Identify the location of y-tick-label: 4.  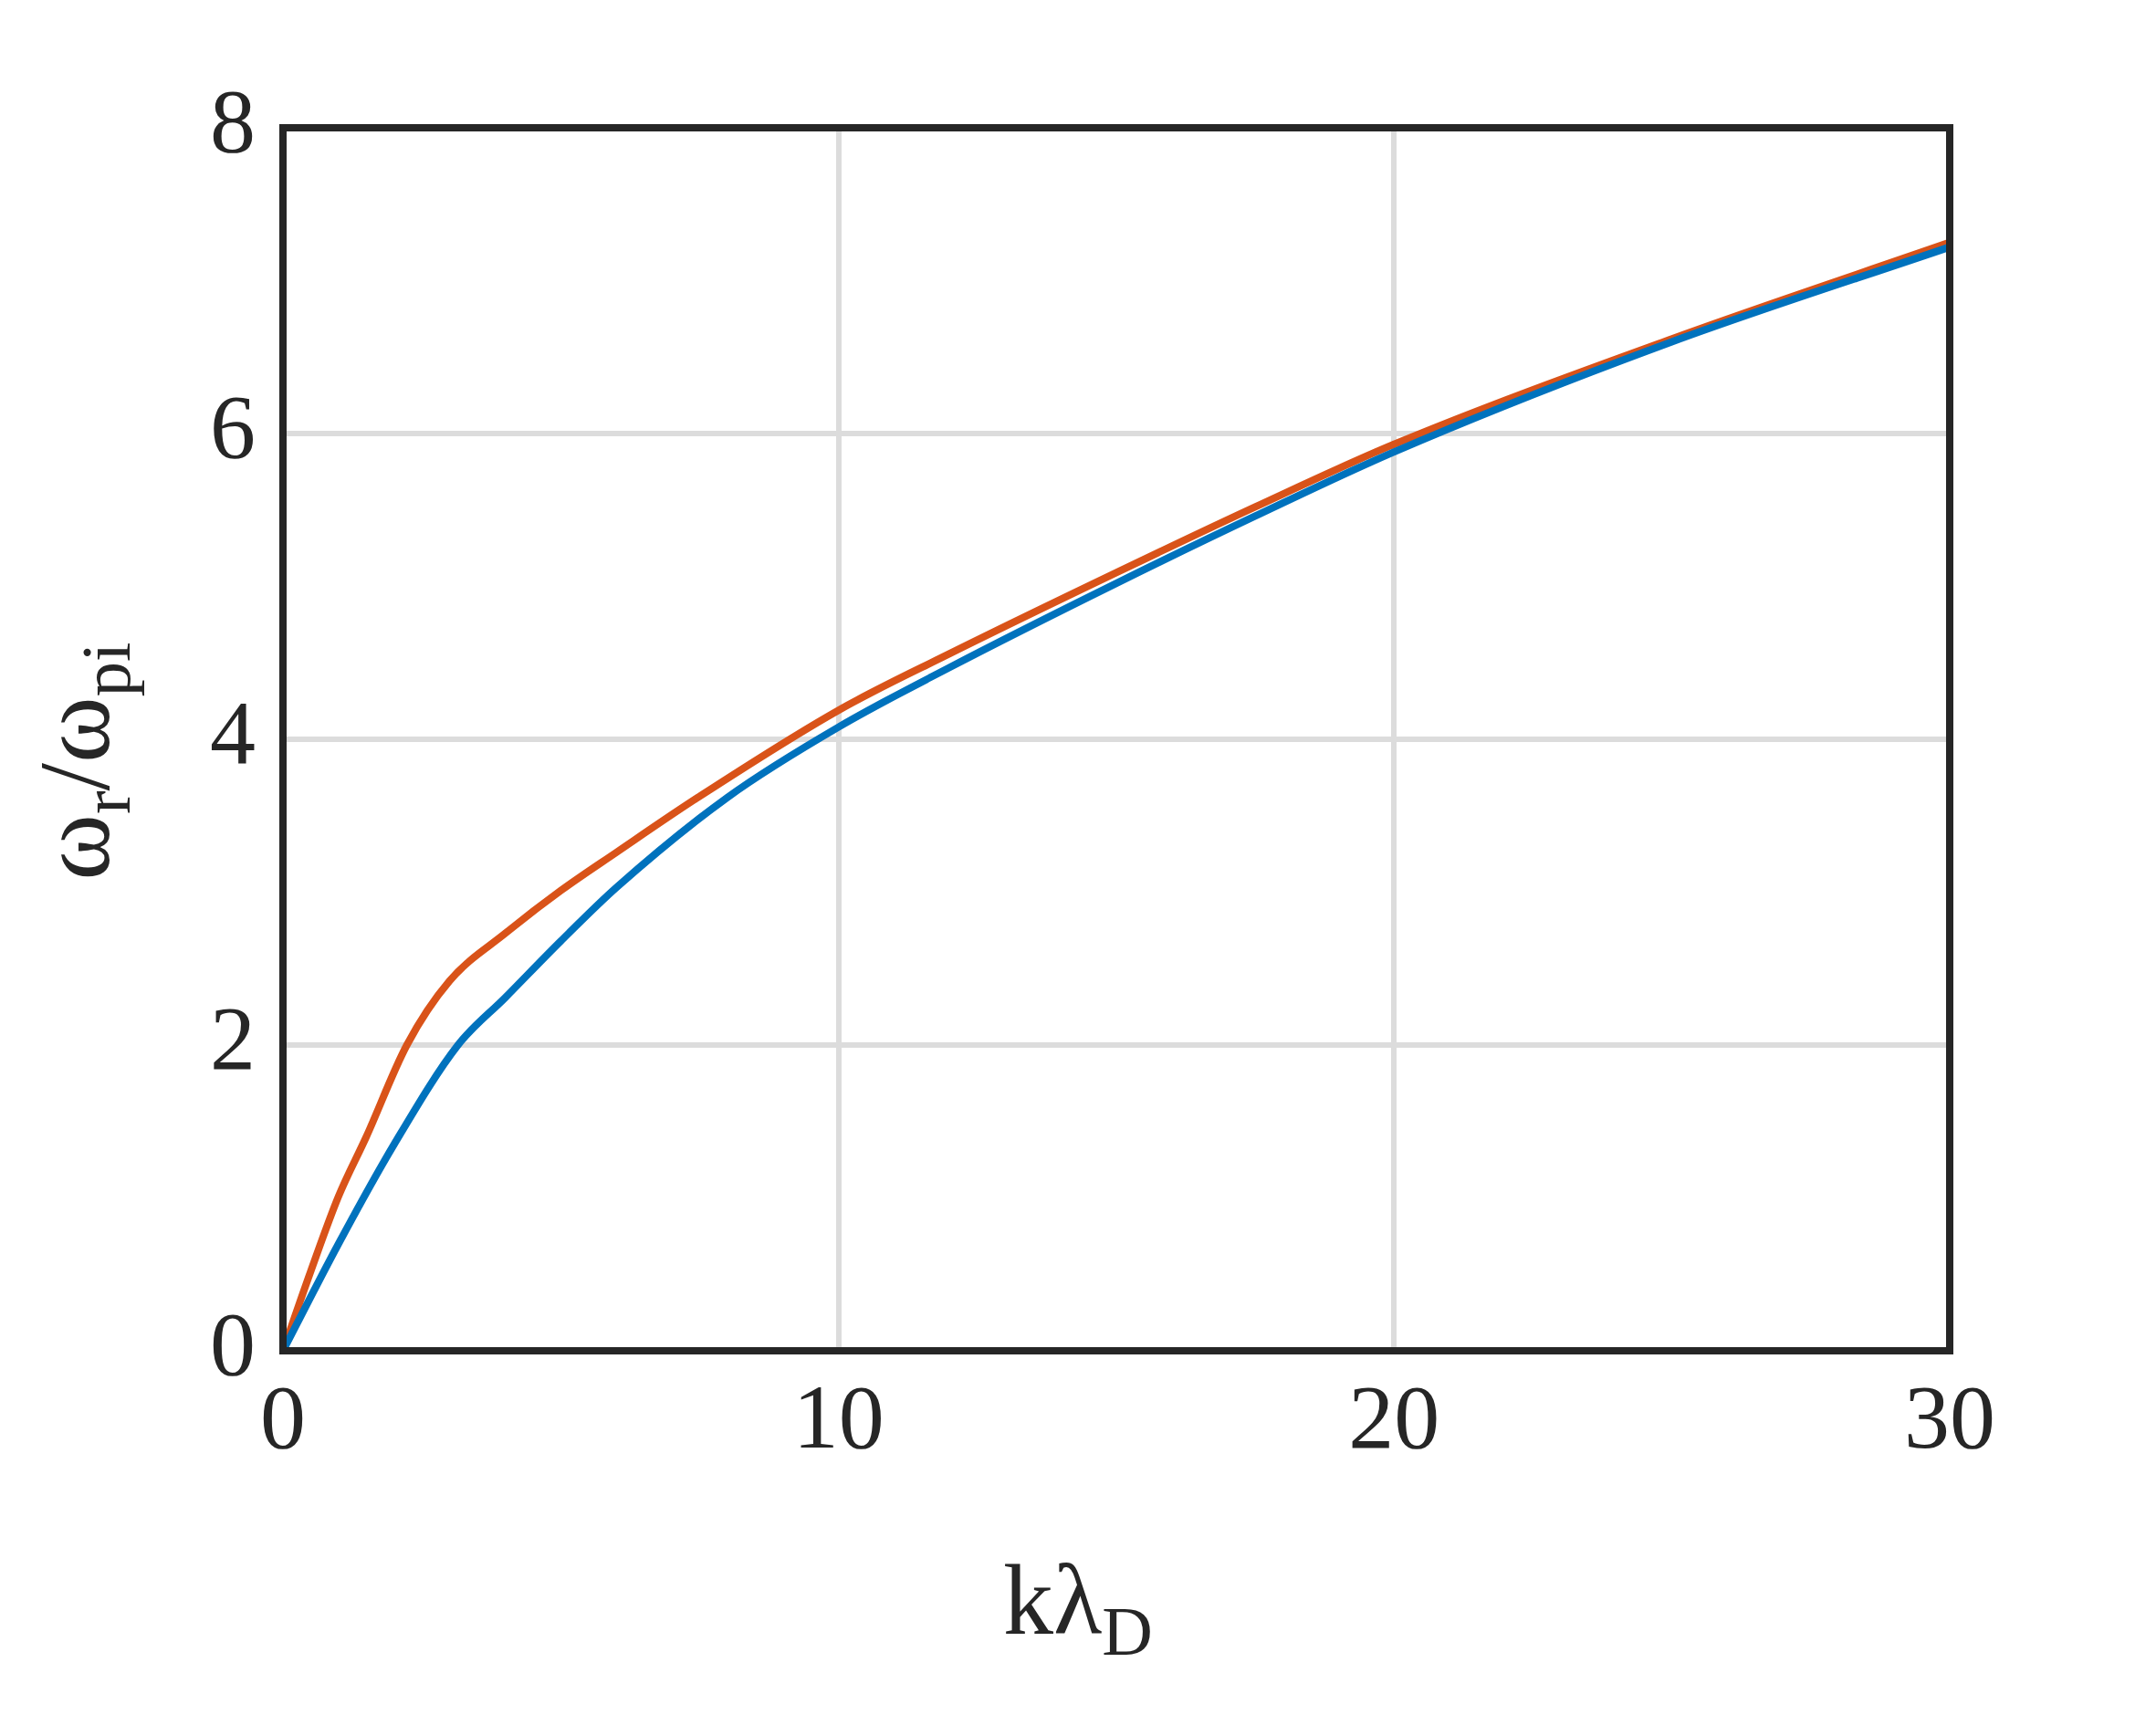
(233, 733).